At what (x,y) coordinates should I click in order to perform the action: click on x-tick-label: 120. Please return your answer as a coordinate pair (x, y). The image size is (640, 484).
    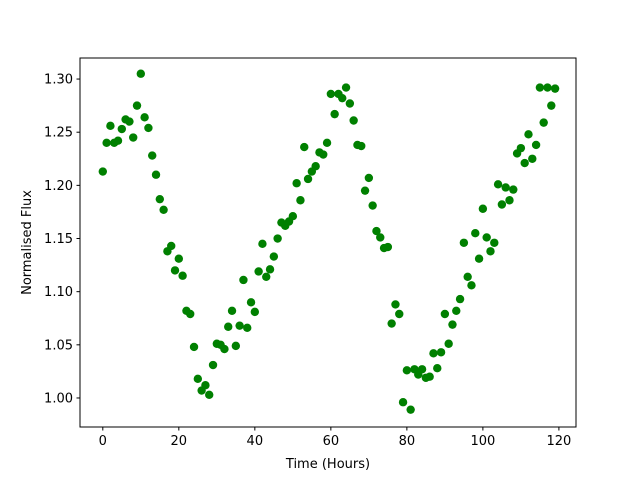
    Looking at the image, I should click on (558, 441).